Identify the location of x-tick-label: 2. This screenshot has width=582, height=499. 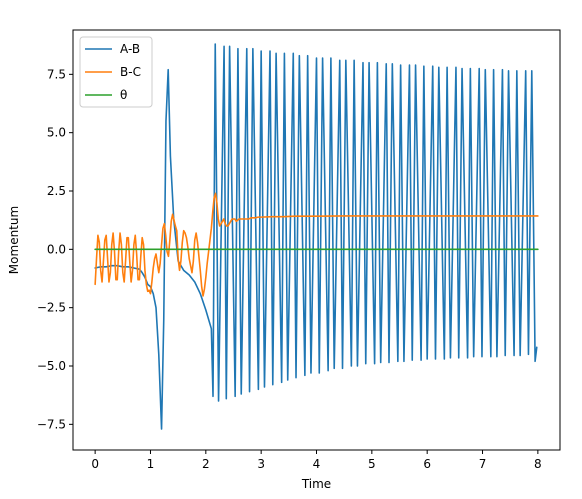
(206, 464).